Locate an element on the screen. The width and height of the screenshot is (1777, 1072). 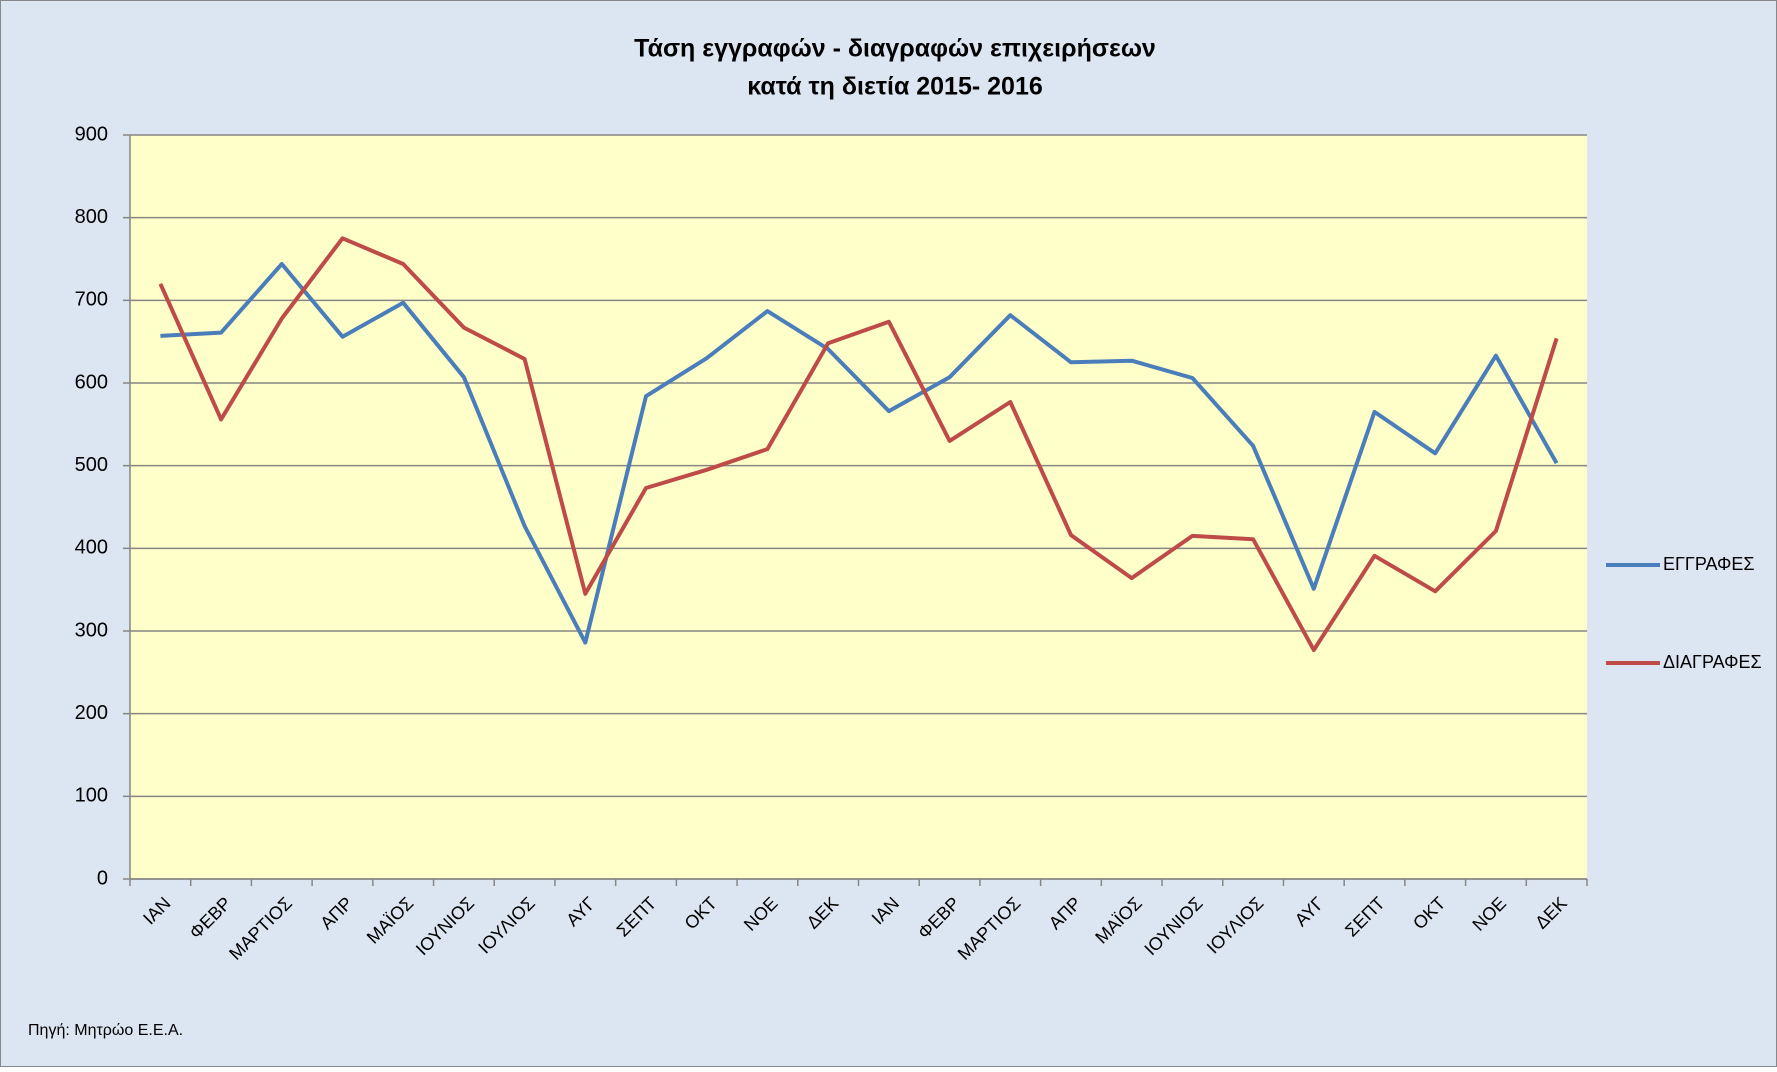
chart-title: κατά τη διετία 2015- 2016 is located at coordinates (895, 87).